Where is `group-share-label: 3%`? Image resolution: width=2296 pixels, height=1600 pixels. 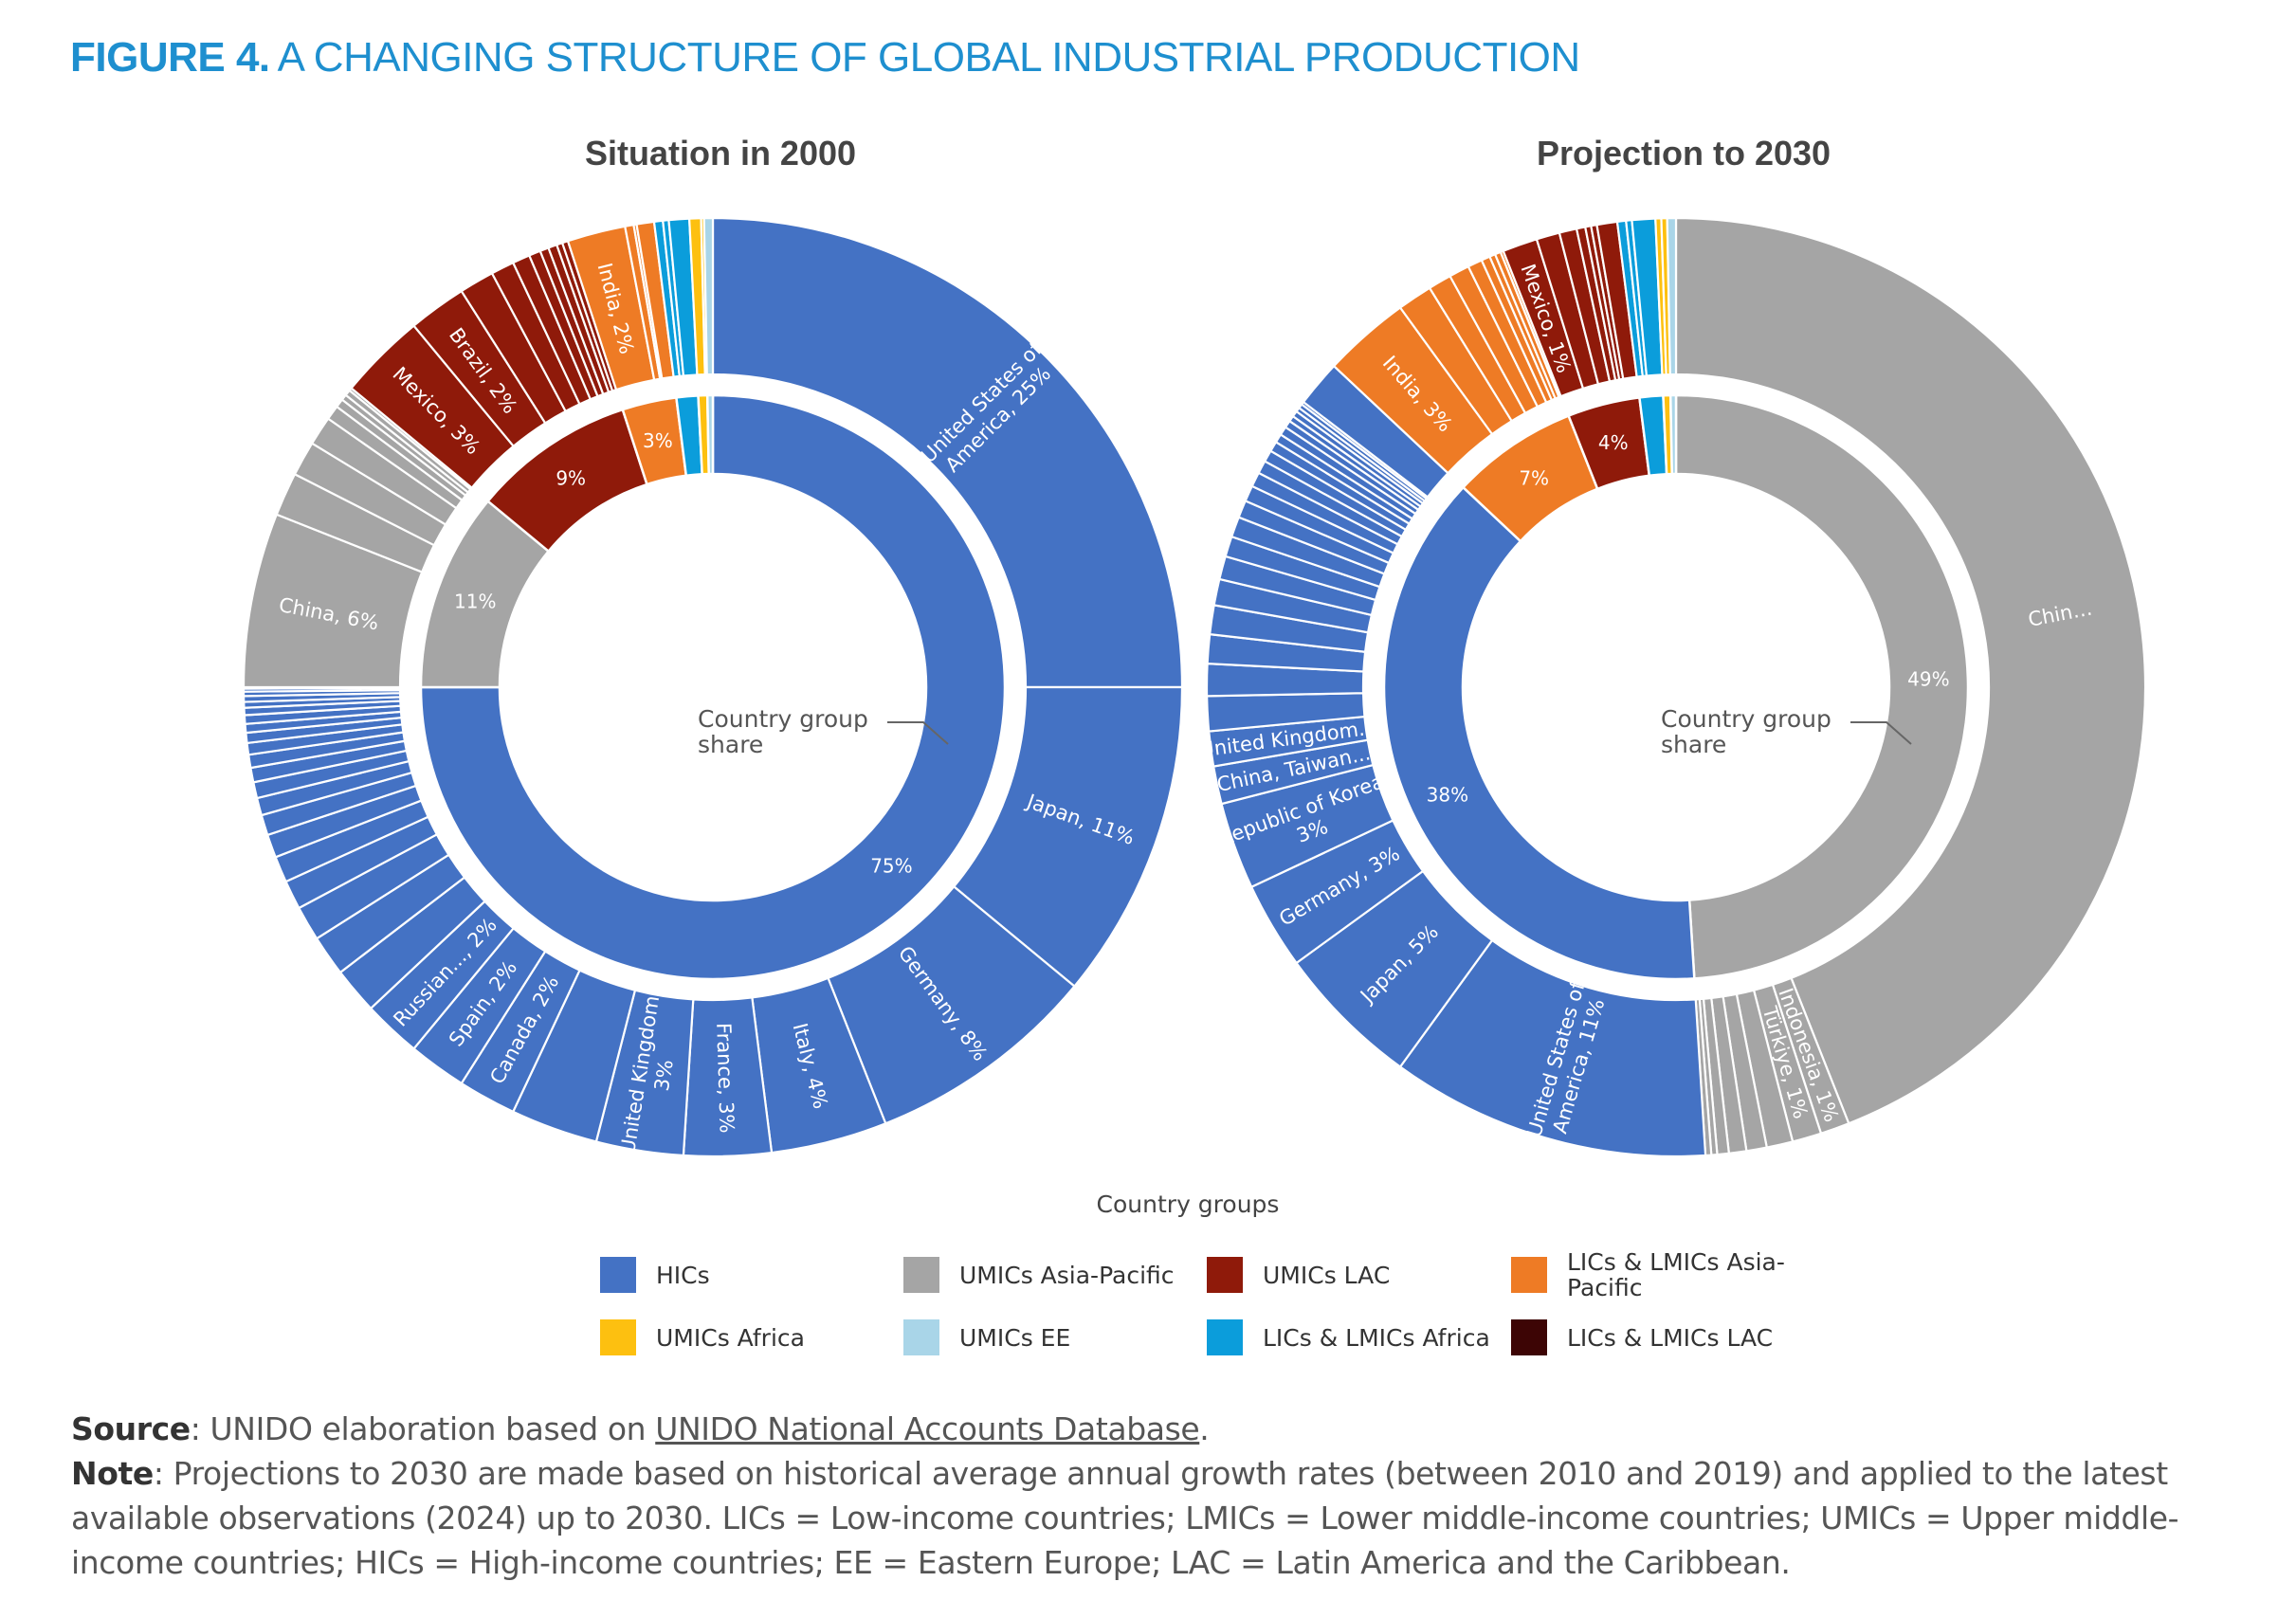 group-share-label: 3% is located at coordinates (658, 440).